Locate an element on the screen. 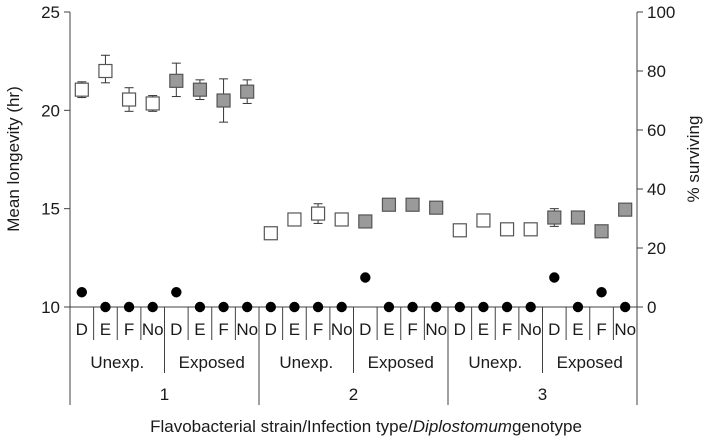 This screenshot has height=440, width=709. y-left-tick-label: 20 is located at coordinates (50, 110).